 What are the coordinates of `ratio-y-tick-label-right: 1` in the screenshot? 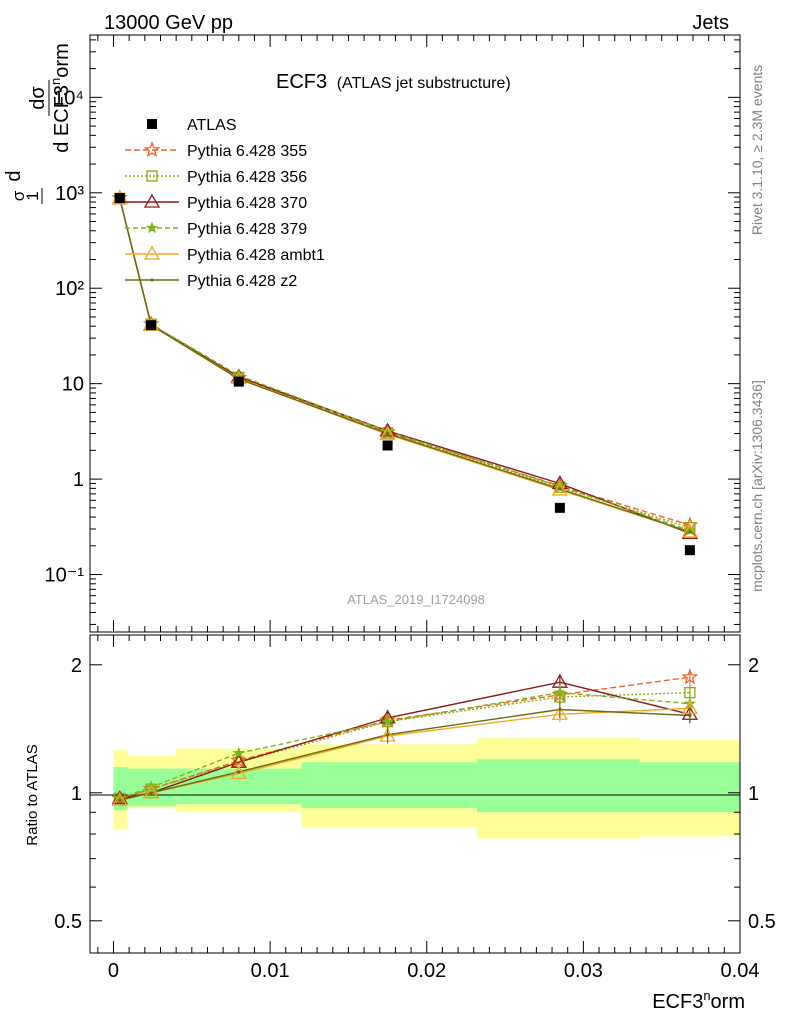 It's located at (753, 794).